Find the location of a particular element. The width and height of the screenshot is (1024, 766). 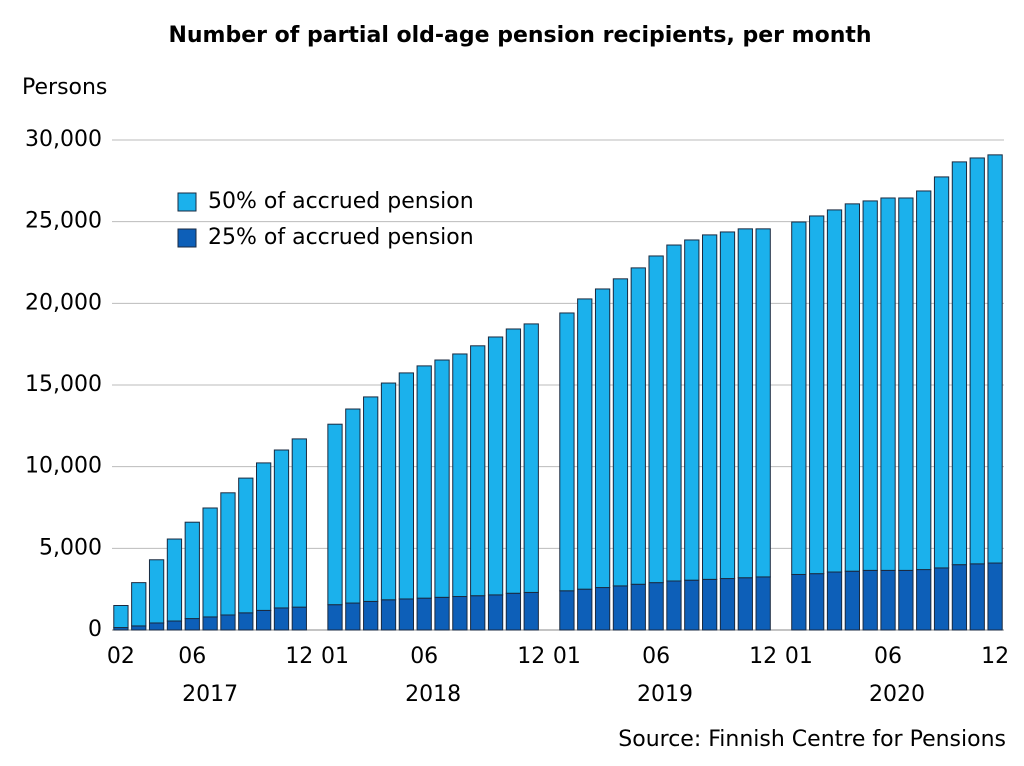

y-tick-label: 20,000 is located at coordinates (63, 302).